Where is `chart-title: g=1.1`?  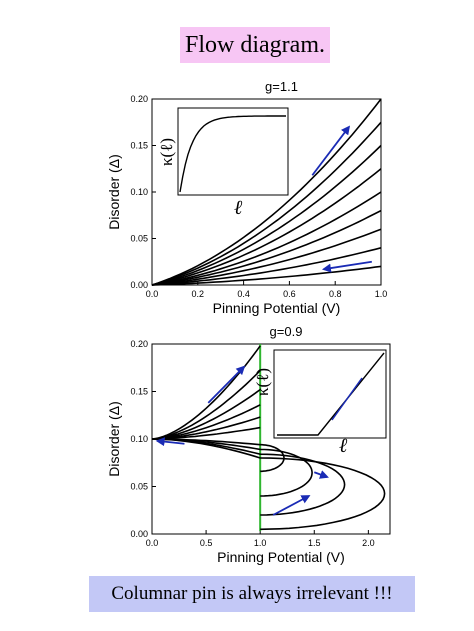 chart-title: g=1.1 is located at coordinates (281, 86).